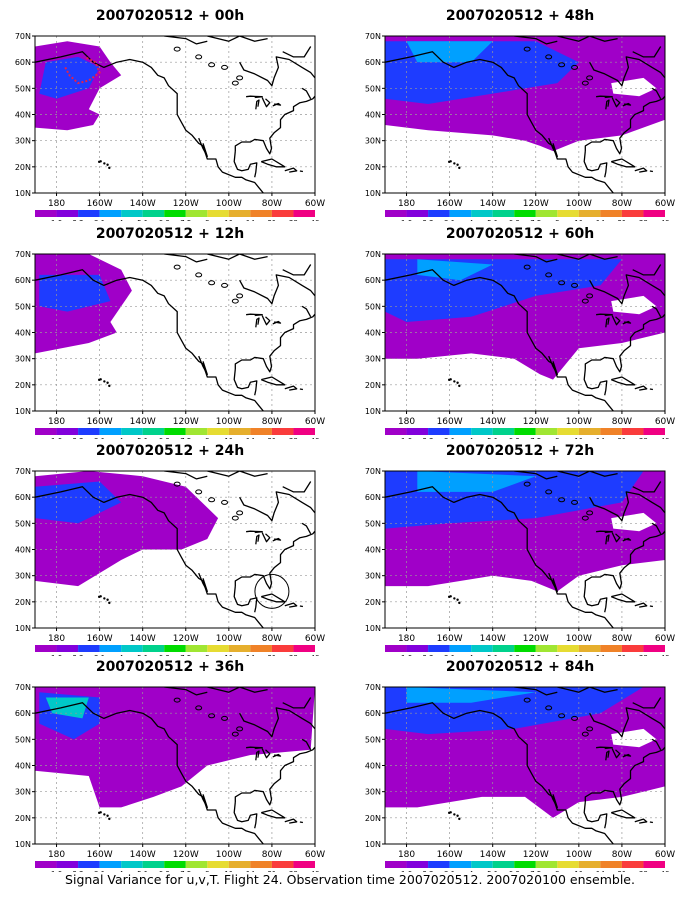 This screenshot has height=900, width=700. Describe the element at coordinates (622, 855) in the screenshot. I see `lon-tick-label: 80W` at that location.